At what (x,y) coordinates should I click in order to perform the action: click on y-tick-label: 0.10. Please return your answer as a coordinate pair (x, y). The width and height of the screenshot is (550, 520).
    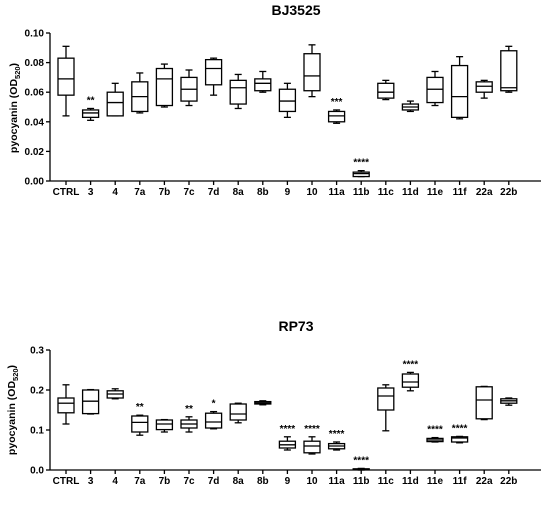
    Looking at the image, I should click on (35, 34).